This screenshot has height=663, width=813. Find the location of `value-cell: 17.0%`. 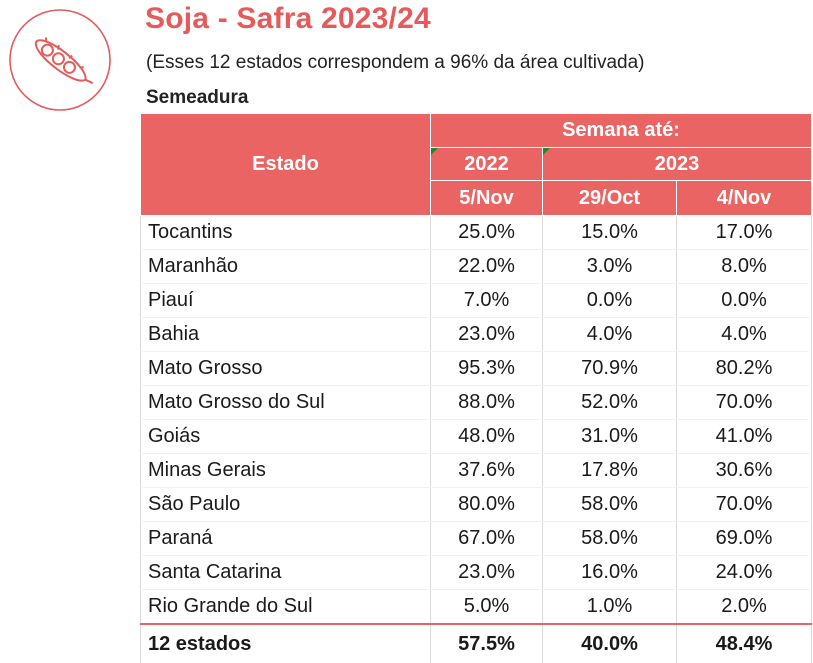

value-cell: 17.0% is located at coordinates (744, 232).